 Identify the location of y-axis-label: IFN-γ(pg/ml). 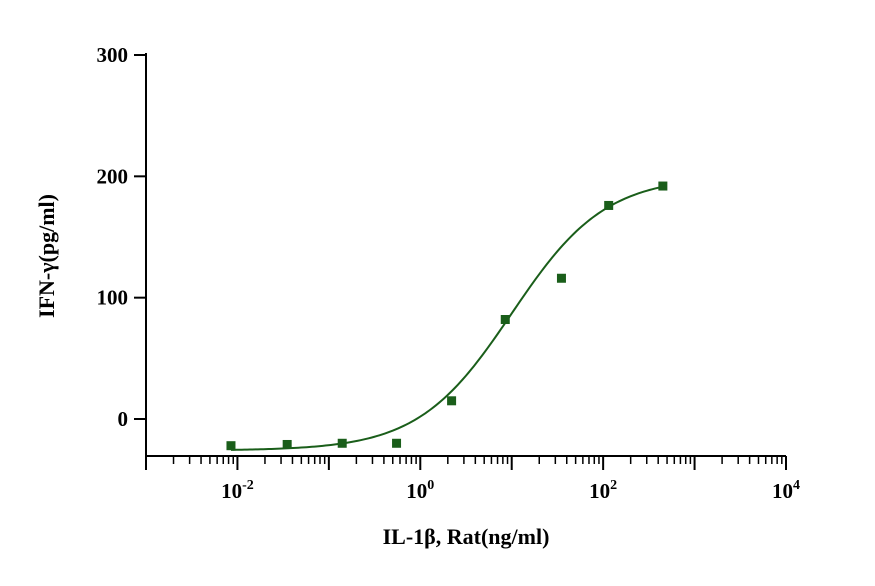
(46, 256).